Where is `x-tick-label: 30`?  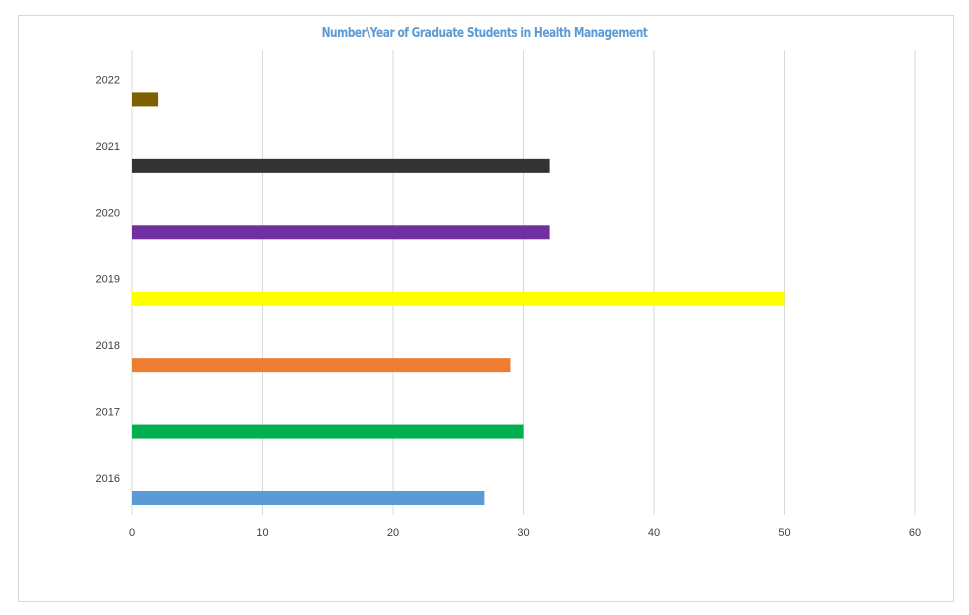 x-tick-label: 30 is located at coordinates (523, 533).